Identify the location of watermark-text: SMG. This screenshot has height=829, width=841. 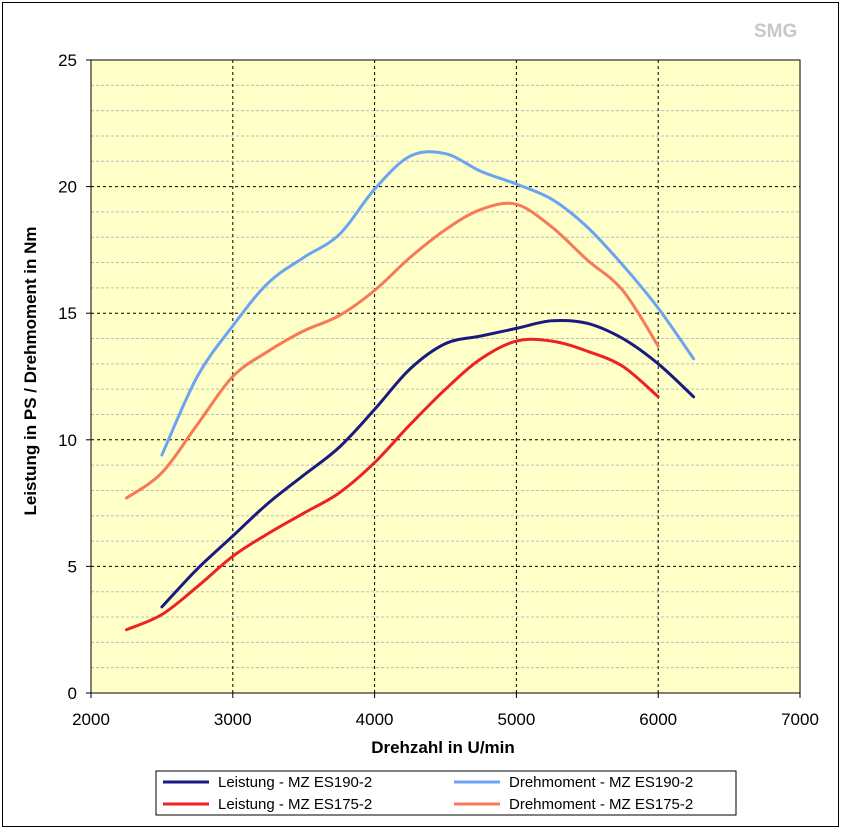
(775, 31).